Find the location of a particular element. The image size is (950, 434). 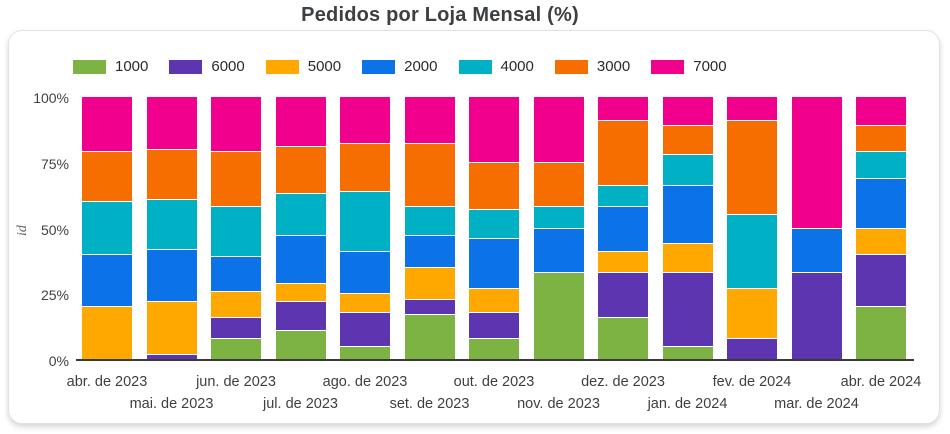

bar-ago-de-2023 is located at coordinates (365, 227).